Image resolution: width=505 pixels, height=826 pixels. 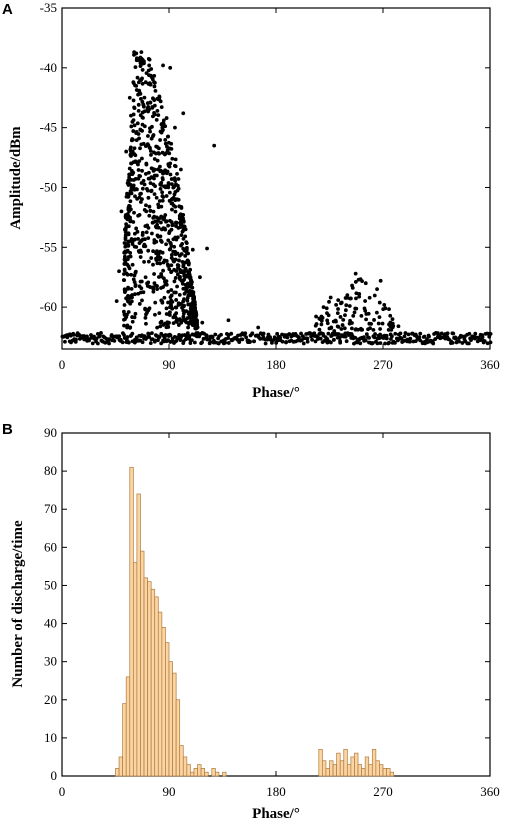 I want to click on y-tick-label: -35, so click(x=48, y=7).